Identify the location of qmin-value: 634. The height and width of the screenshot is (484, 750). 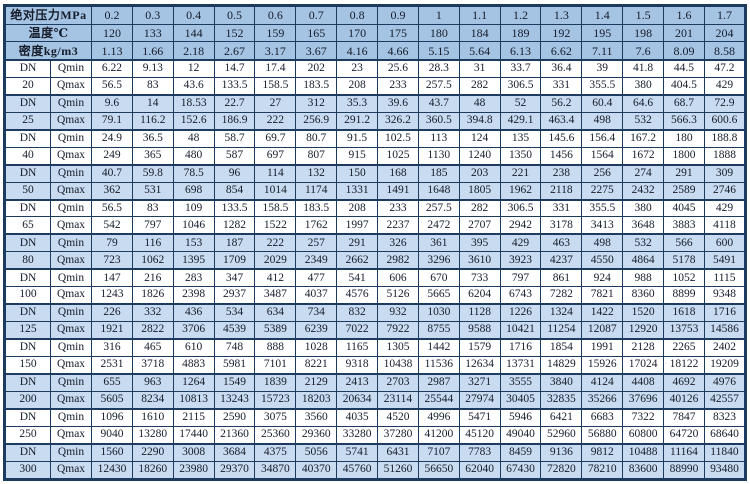
(275, 313).